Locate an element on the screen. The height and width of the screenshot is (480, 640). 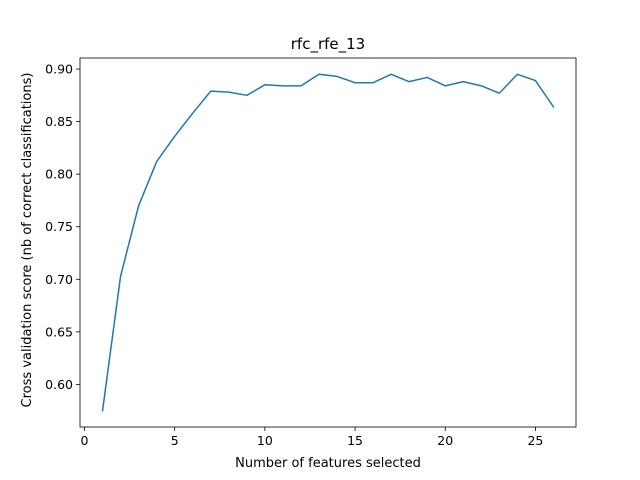
y-tick-label: 0.60 is located at coordinates (59, 384).